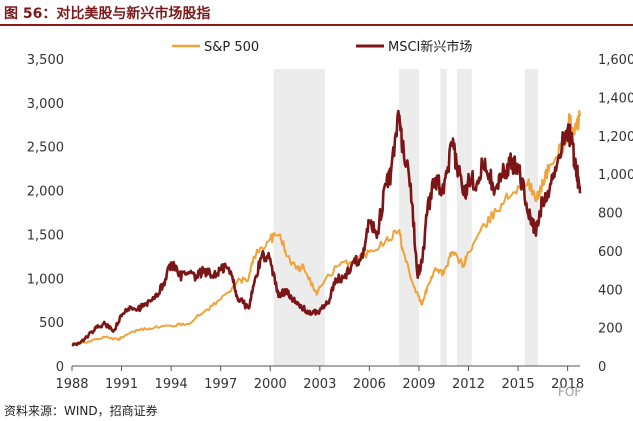 This screenshot has height=421, width=633. What do you see at coordinates (615, 175) in the screenshot?
I see `y-right-tick-label: 1,000` at bounding box center [615, 175].